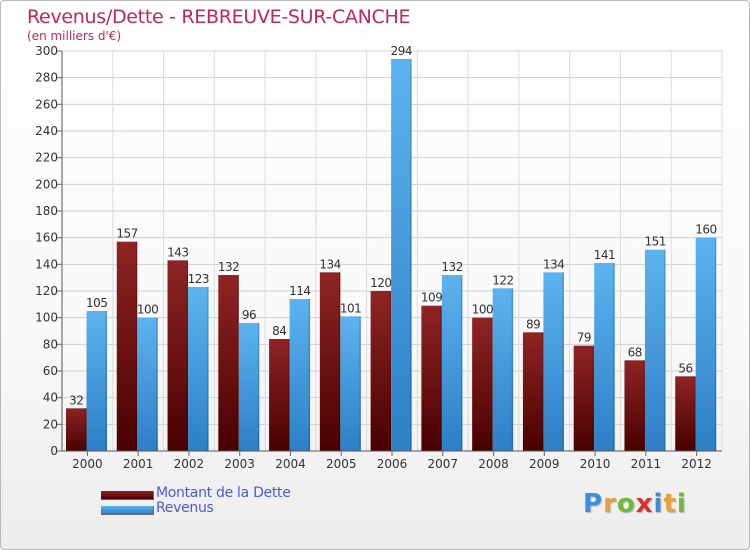 The height and width of the screenshot is (550, 750). I want to click on y-tick-label: 200, so click(46, 184).